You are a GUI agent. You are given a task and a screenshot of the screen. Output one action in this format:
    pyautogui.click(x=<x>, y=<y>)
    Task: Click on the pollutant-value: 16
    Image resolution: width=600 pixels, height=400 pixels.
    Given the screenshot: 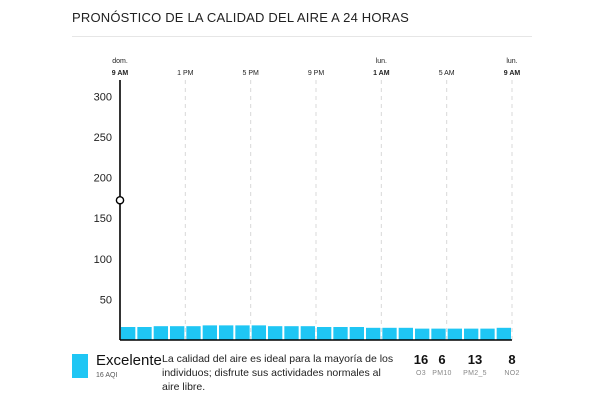 What is the action you would take?
    pyautogui.click(x=421, y=359)
    